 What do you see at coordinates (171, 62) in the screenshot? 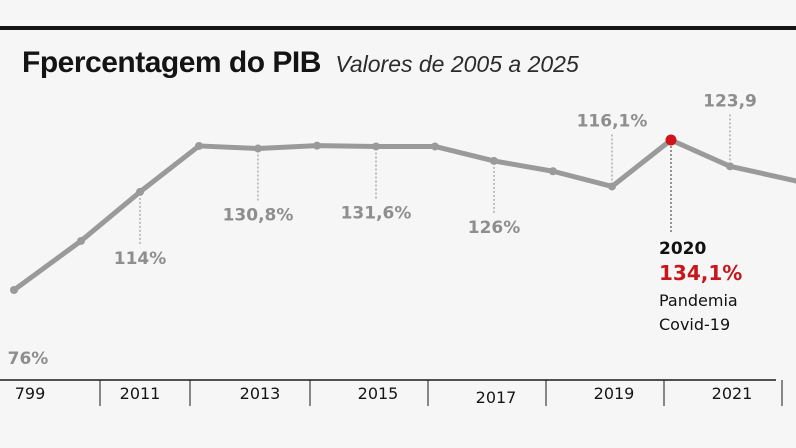
I see `chart-title: Fpercentagem do PIB` at bounding box center [171, 62].